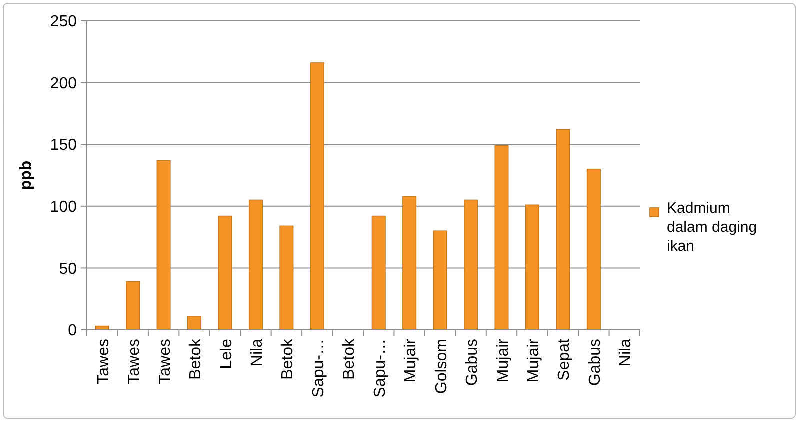 This screenshot has height=422, width=799. What do you see at coordinates (68, 269) in the screenshot?
I see `y-tick-label: 50` at bounding box center [68, 269].